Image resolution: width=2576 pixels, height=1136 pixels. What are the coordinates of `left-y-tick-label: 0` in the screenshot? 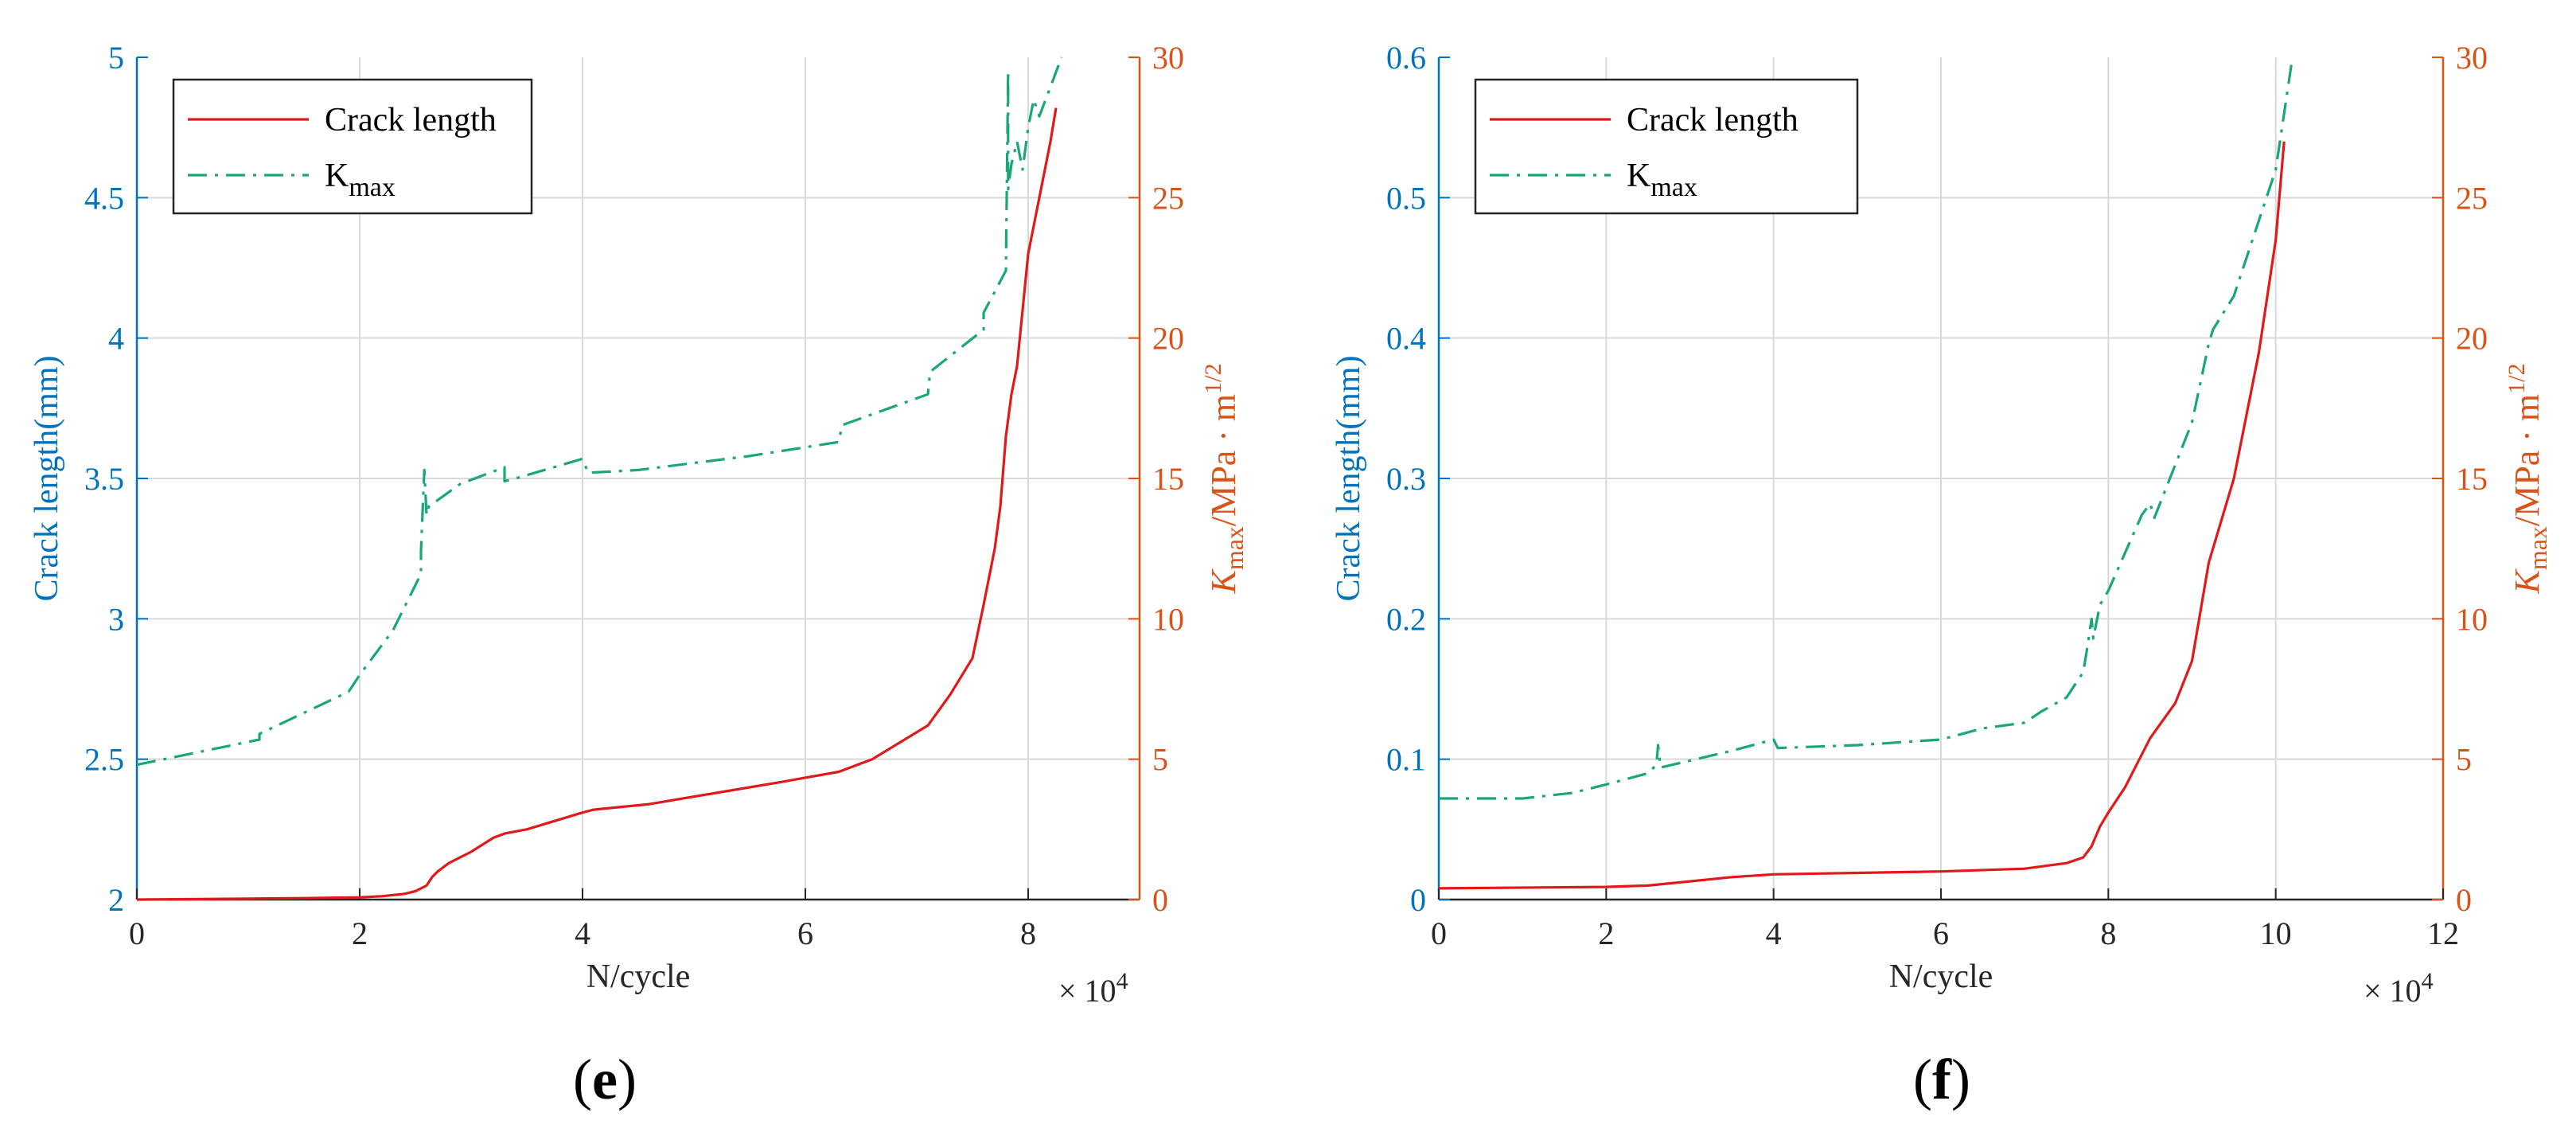 It's located at (1418, 900).